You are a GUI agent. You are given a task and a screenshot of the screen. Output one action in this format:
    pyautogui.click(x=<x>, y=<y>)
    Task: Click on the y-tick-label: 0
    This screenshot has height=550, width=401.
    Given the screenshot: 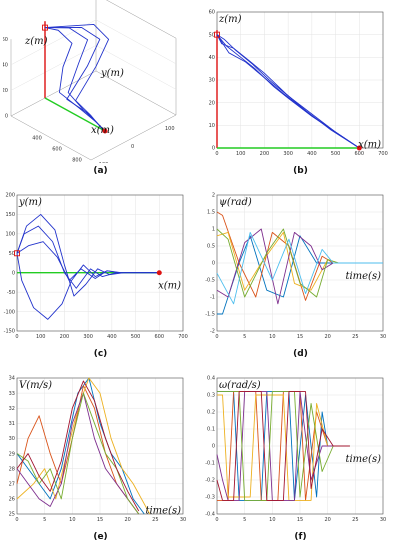 What is the action you would take?
    pyautogui.click(x=213, y=149)
    